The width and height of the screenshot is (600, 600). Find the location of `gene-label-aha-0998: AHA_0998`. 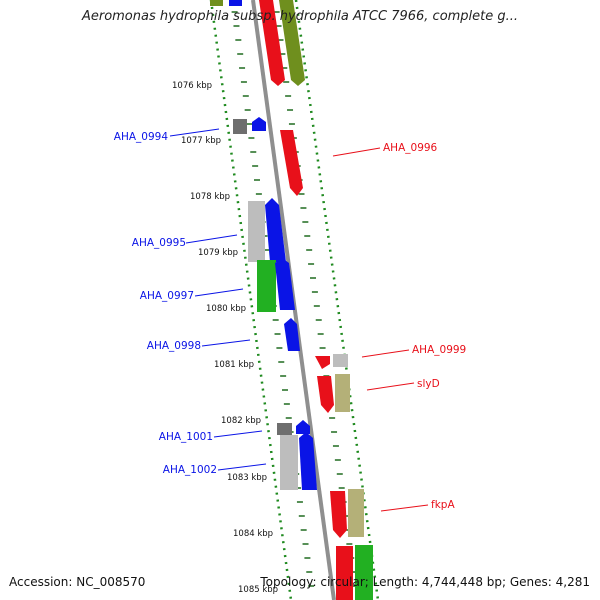

gene-label-aha-0998: AHA_0998 is located at coordinates (174, 346).